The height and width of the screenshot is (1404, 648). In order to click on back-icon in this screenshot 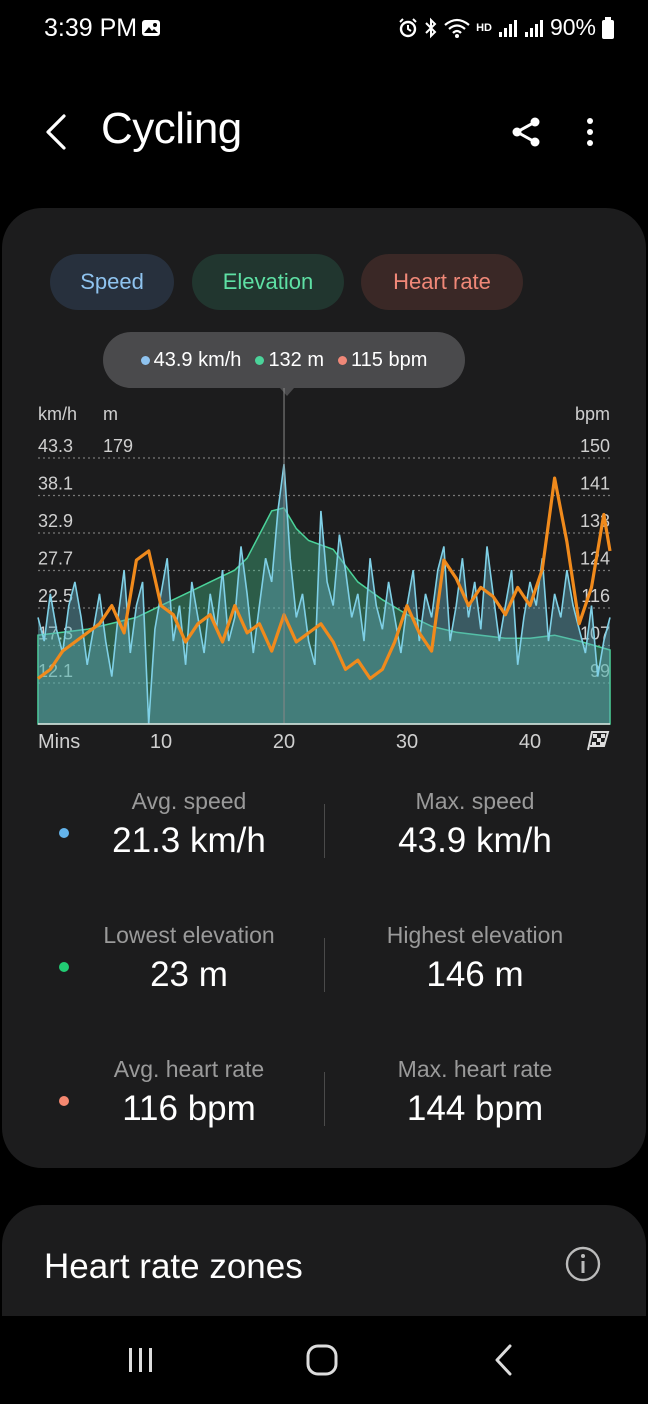, I will do `click(504, 1360)`.